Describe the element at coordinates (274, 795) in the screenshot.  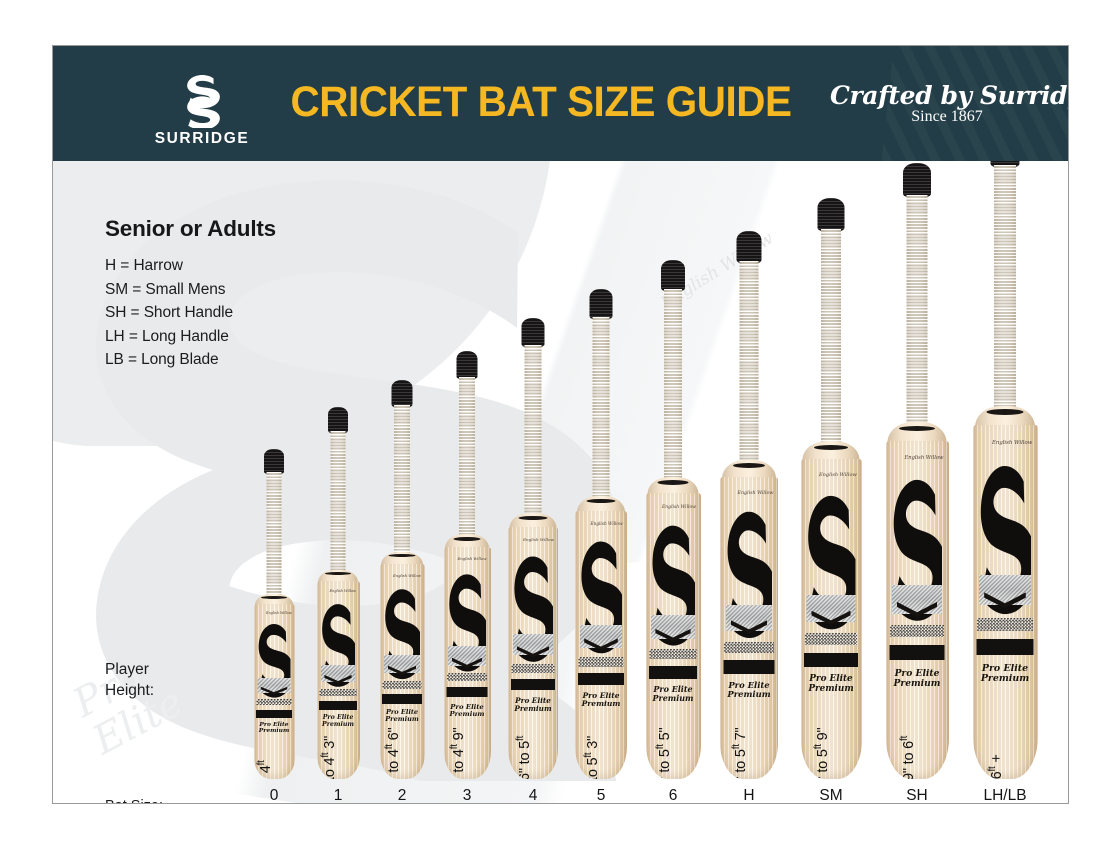
I see `bat-size-value: 0` at that location.